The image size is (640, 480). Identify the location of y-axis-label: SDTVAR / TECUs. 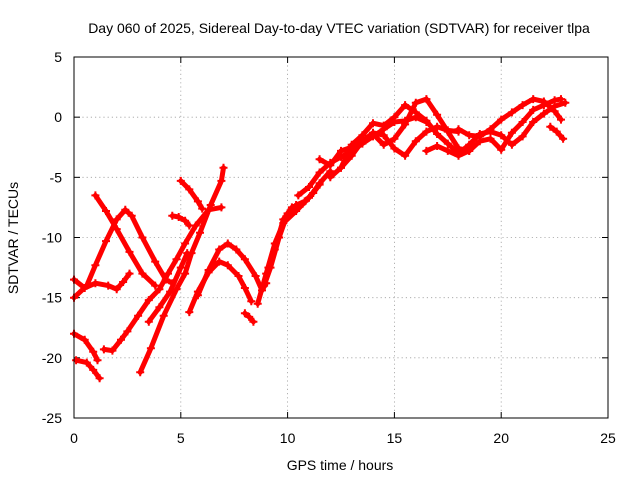
(13, 238).